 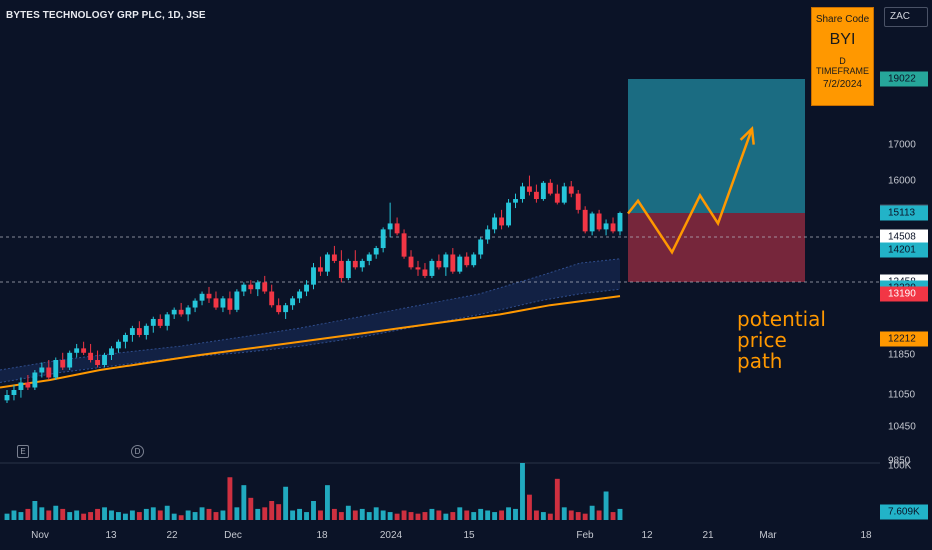 I want to click on note-line-2: price, so click(x=762, y=340).